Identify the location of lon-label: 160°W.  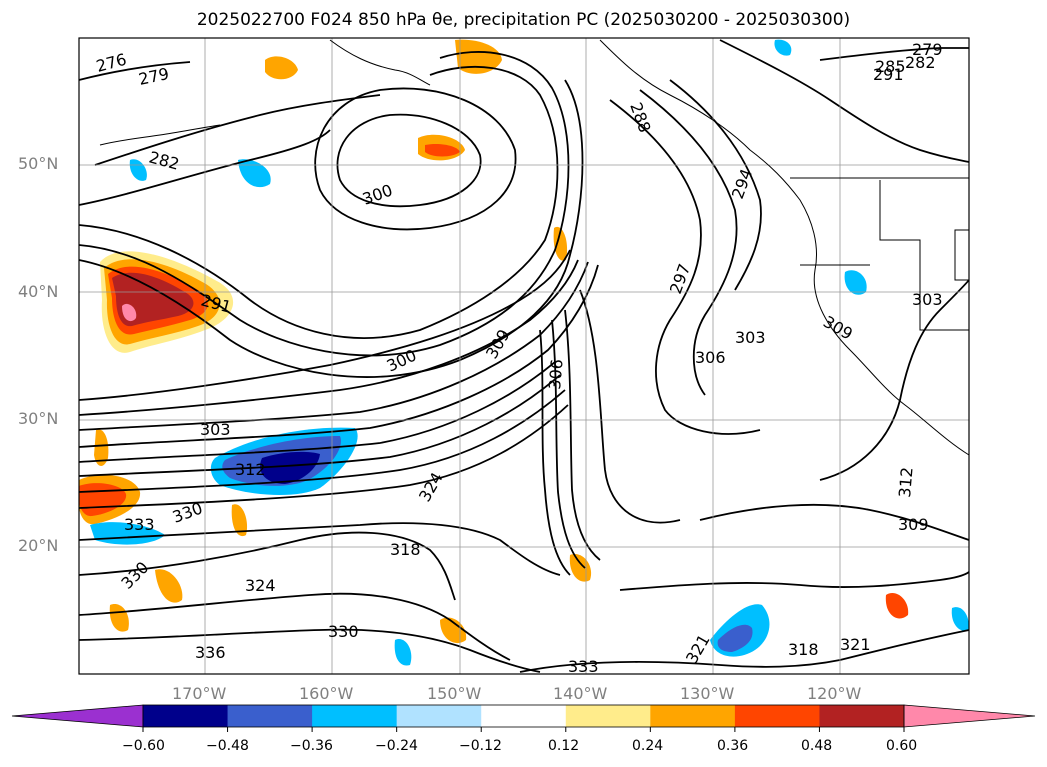
(326, 693).